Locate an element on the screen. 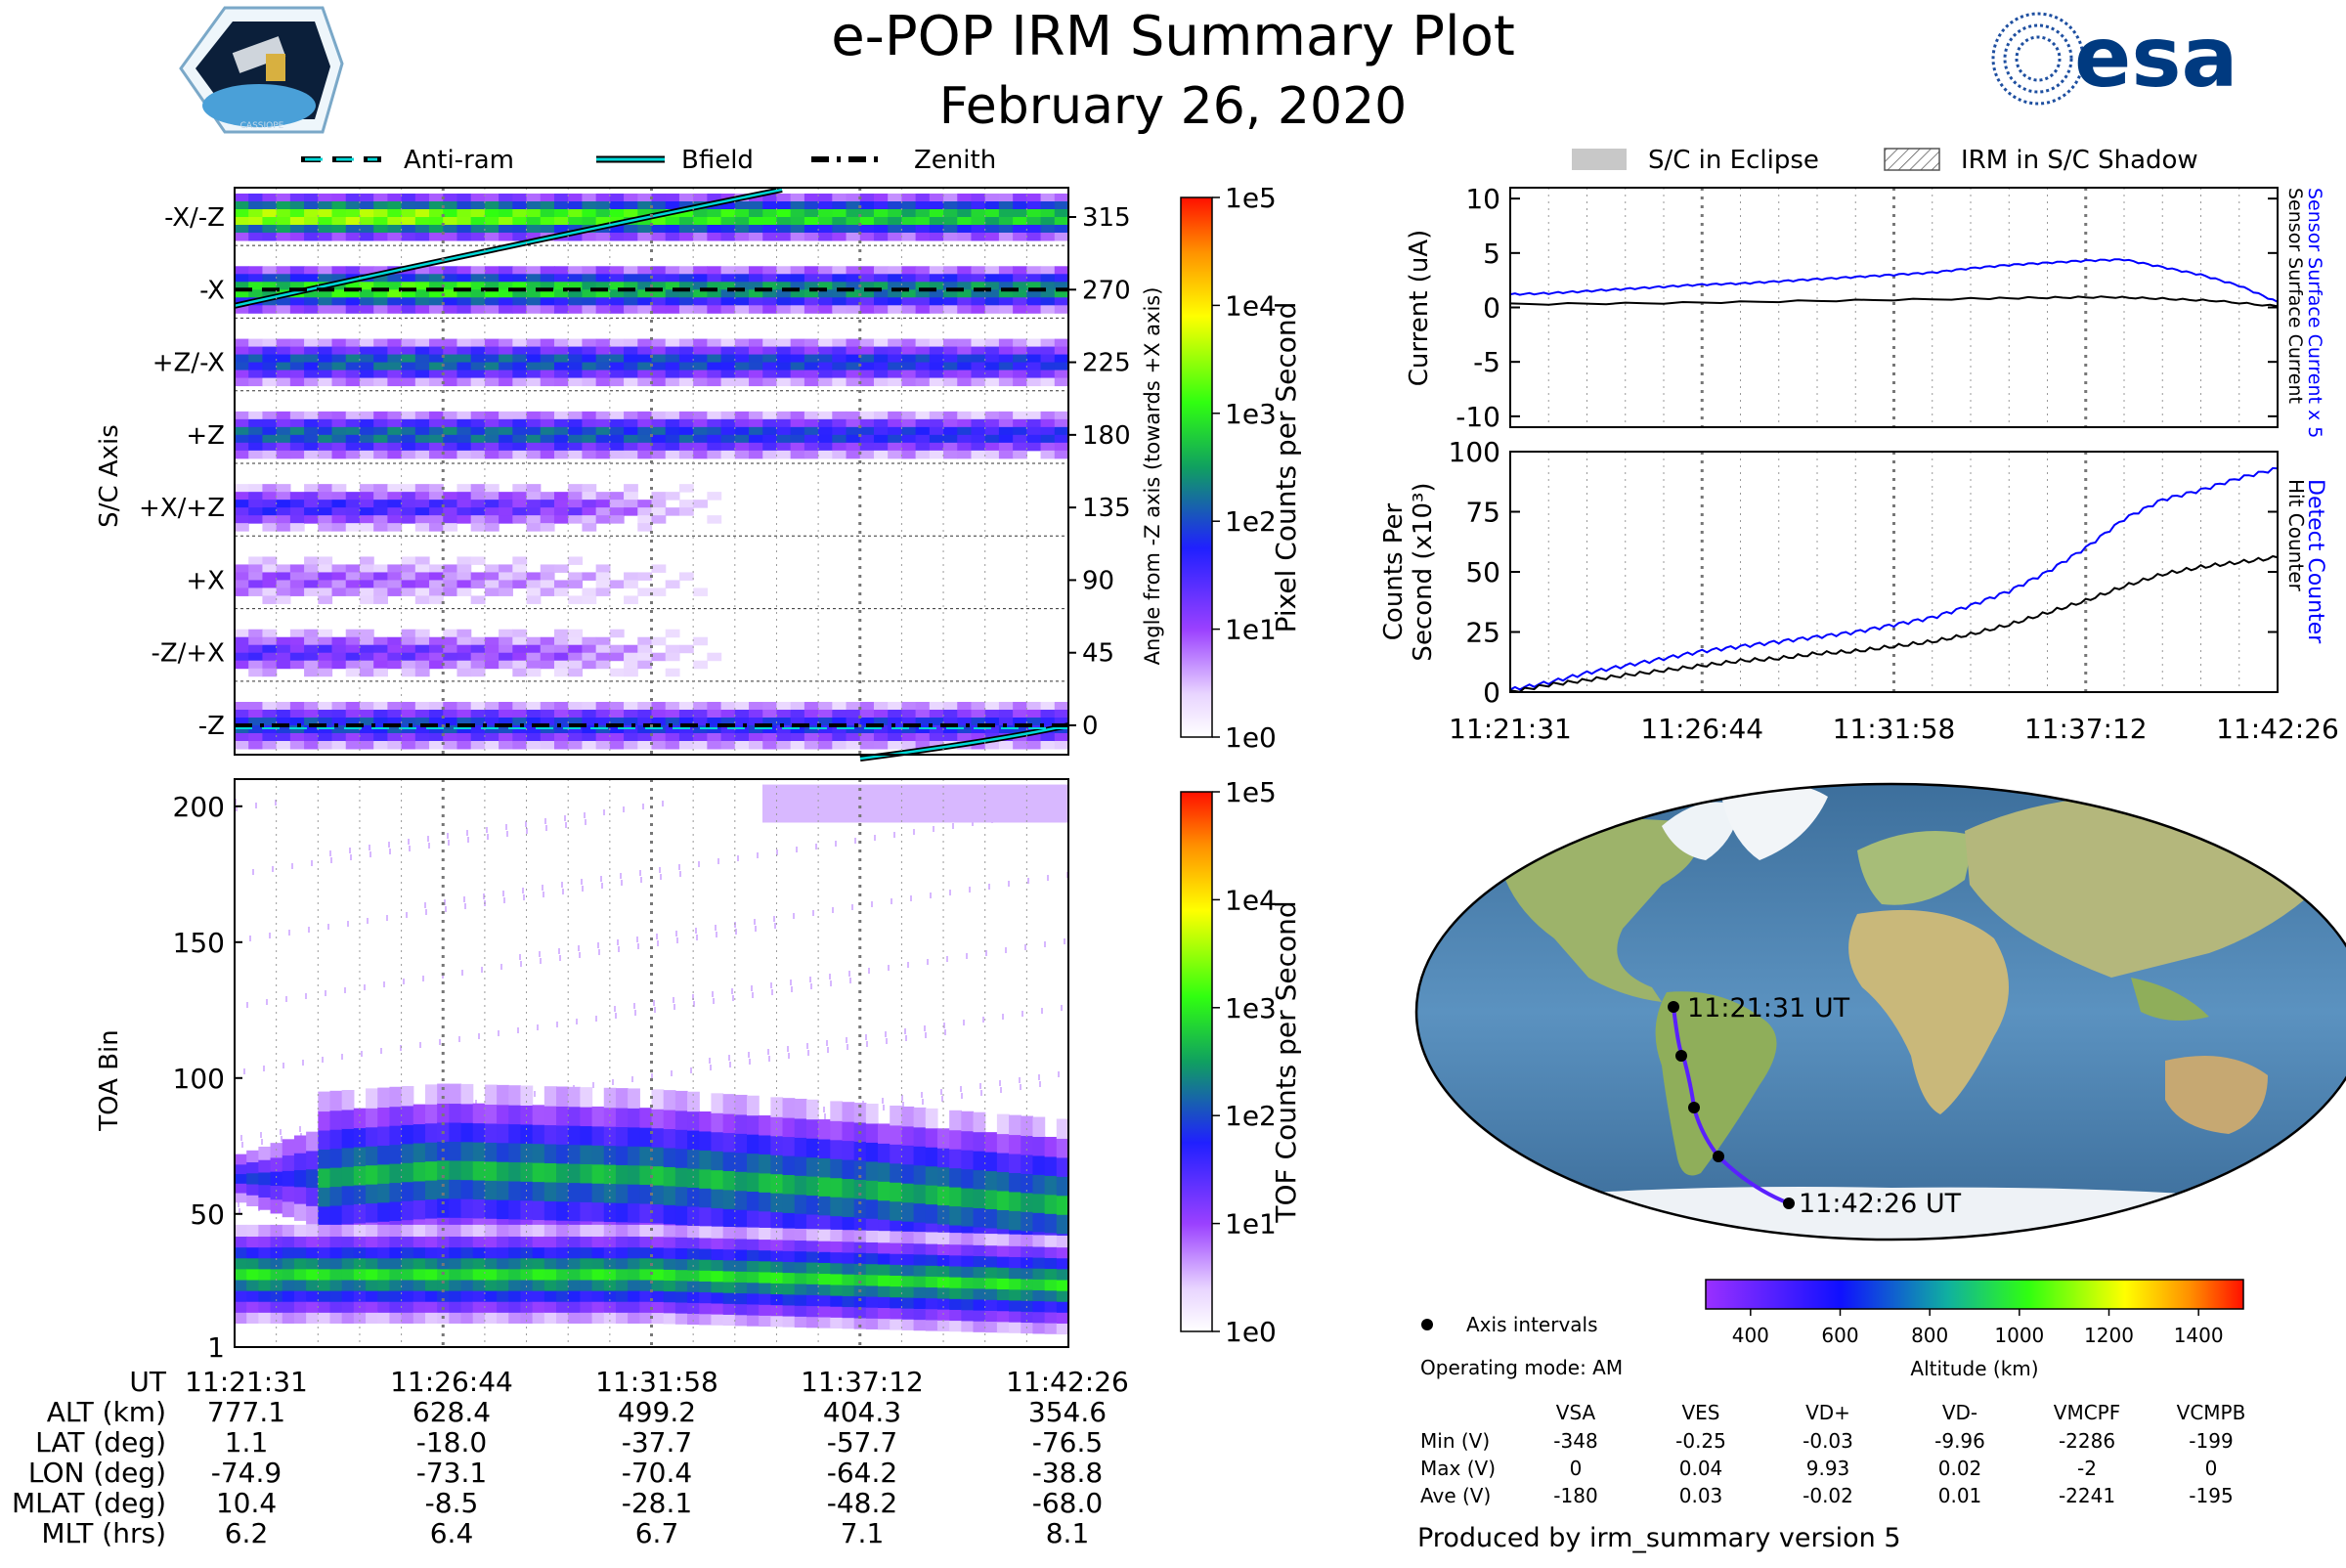 This screenshot has width=2346, height=1568. ephemeris-row-label: MLT (hrs) is located at coordinates (104, 1533).